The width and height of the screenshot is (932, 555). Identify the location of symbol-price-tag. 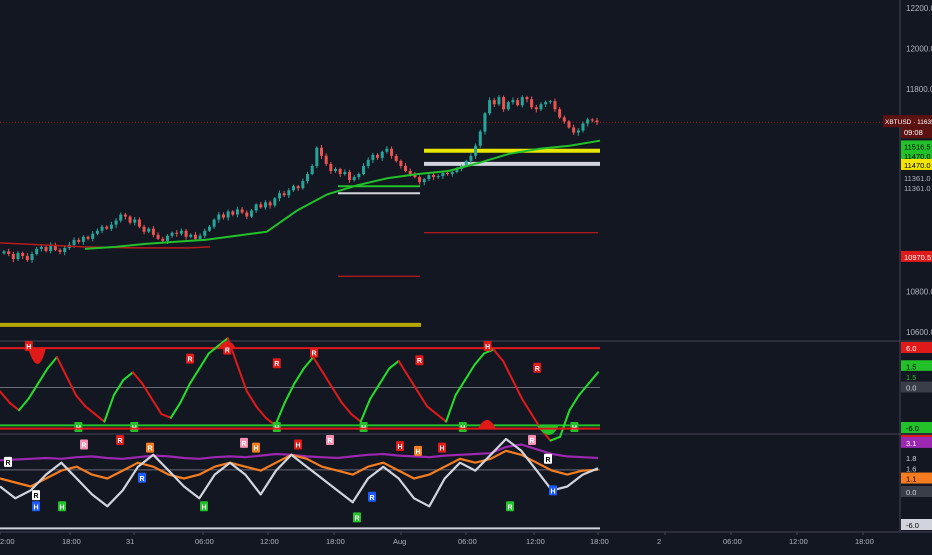
(907, 121).